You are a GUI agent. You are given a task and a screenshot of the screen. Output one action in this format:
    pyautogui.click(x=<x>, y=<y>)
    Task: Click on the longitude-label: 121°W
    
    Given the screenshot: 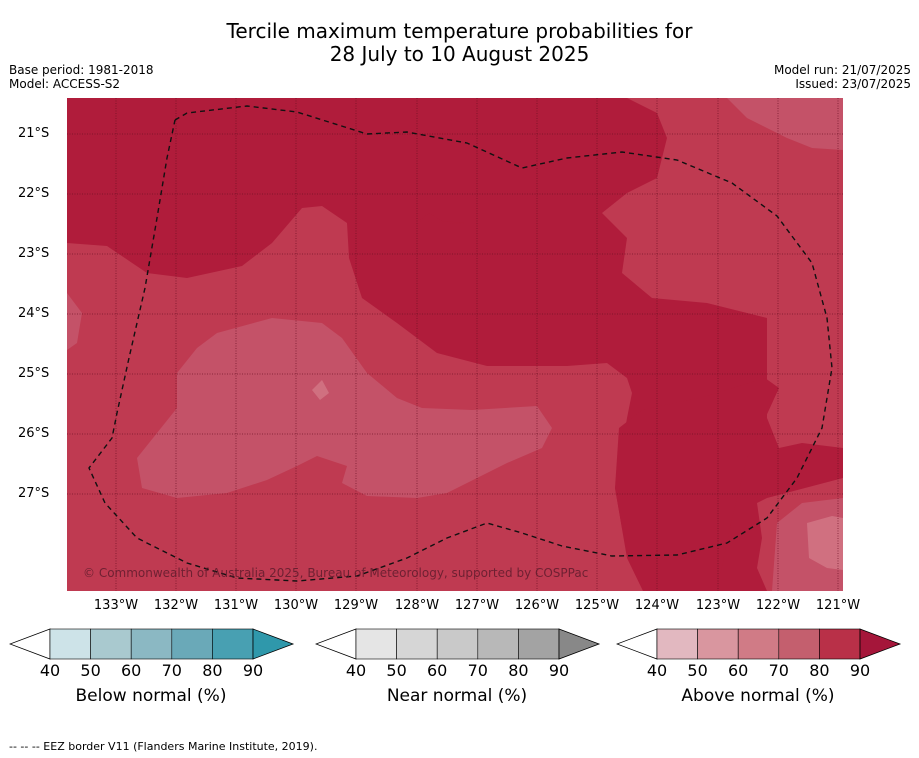 What is the action you would take?
    pyautogui.click(x=838, y=605)
    